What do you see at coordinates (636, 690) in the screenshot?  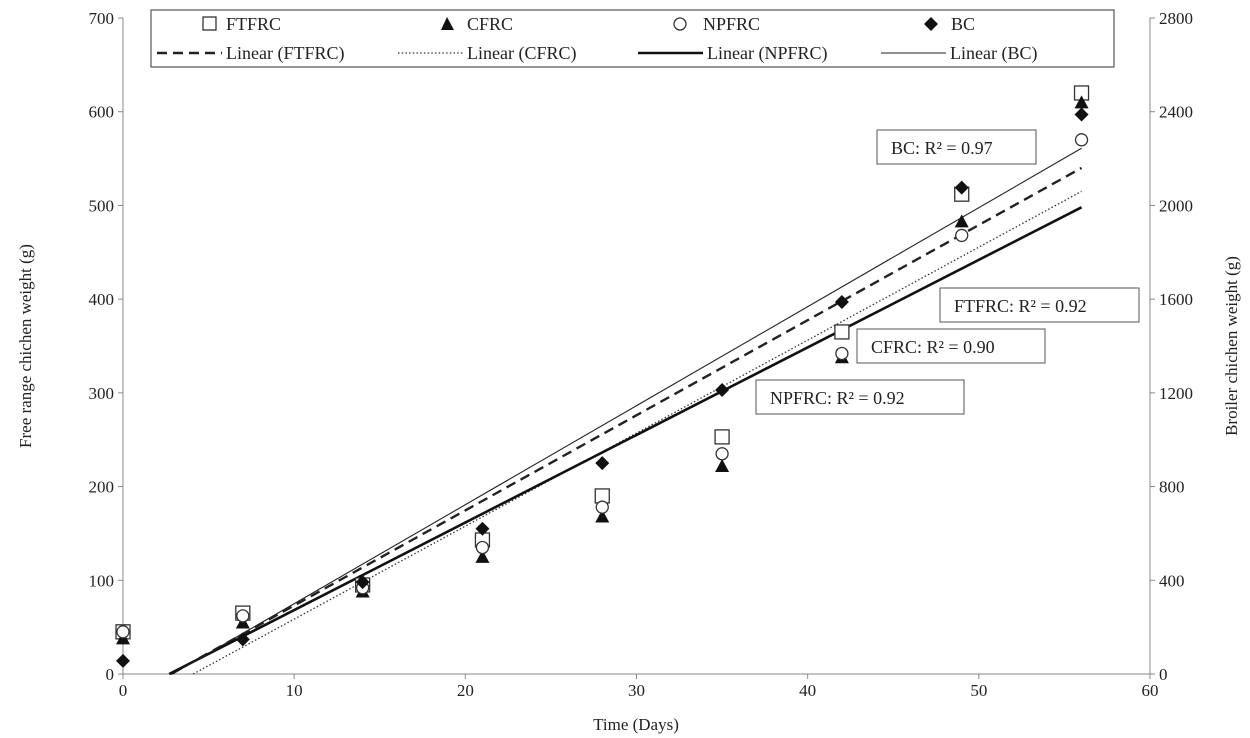 I see `x-tick-label: 30` at bounding box center [636, 690].